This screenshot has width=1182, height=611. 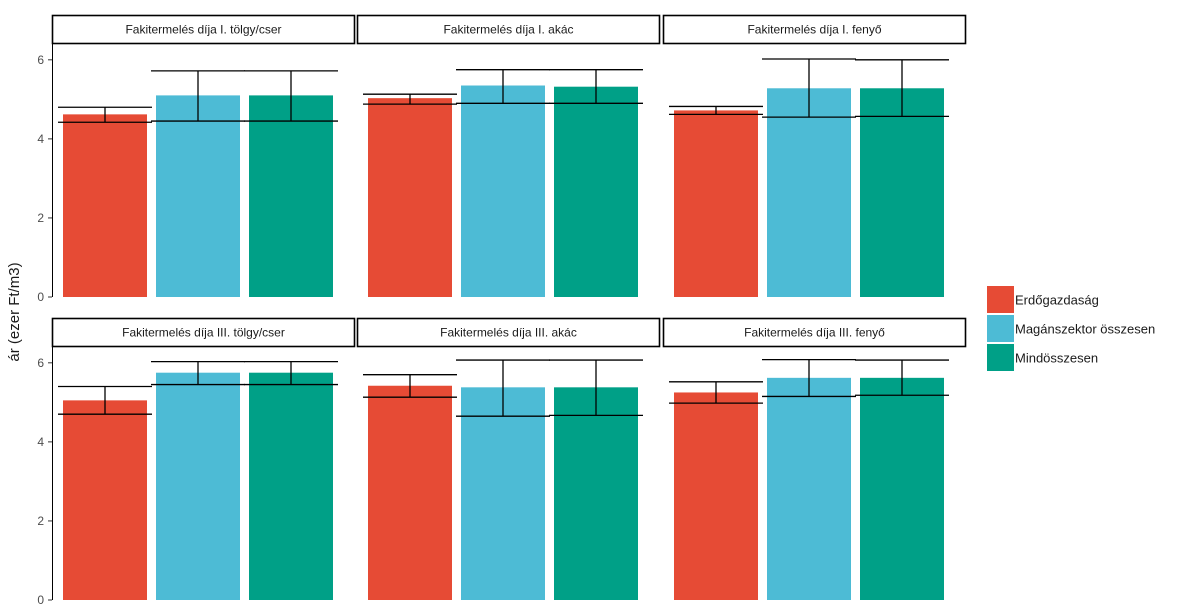 What do you see at coordinates (1056, 358) in the screenshot?
I see `legend-label: Mindösszesen` at bounding box center [1056, 358].